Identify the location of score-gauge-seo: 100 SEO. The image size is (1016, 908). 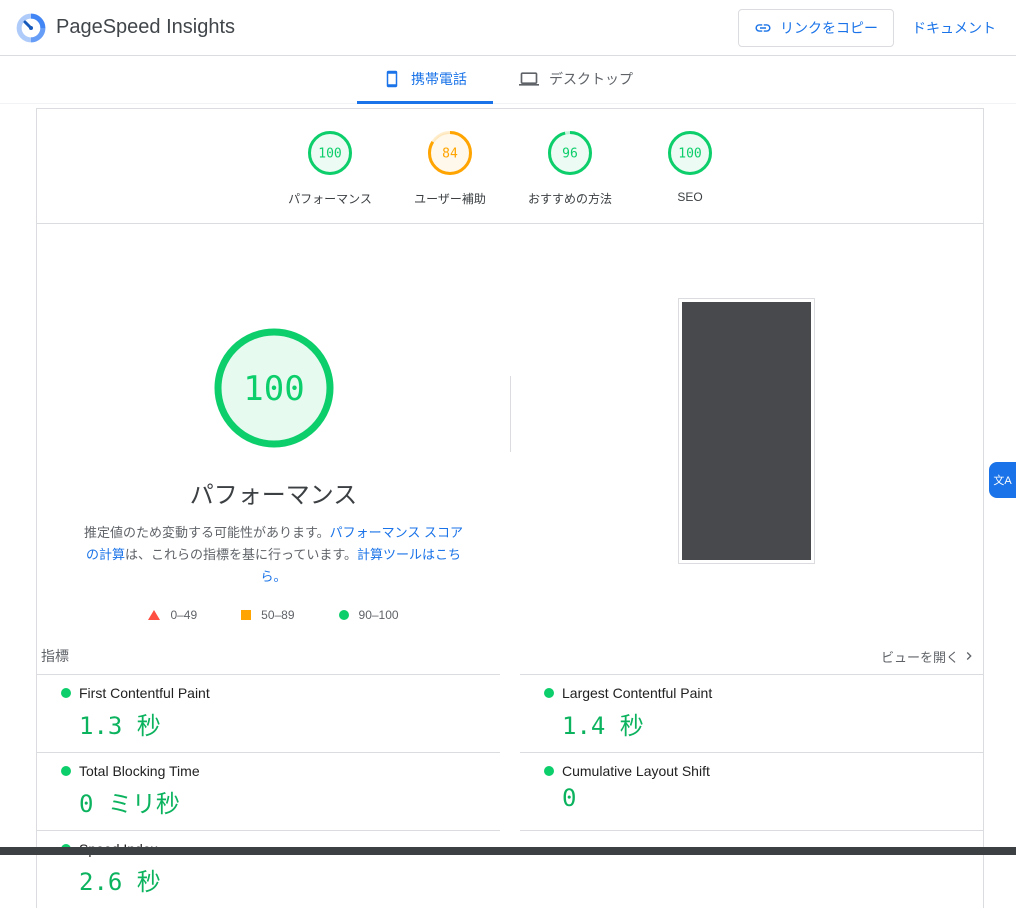
(690, 168).